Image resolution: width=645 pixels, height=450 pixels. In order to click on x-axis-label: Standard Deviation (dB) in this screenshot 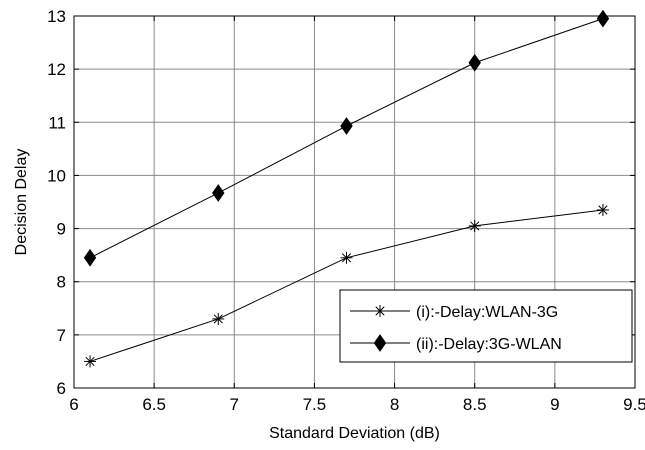, I will do `click(354, 433)`.